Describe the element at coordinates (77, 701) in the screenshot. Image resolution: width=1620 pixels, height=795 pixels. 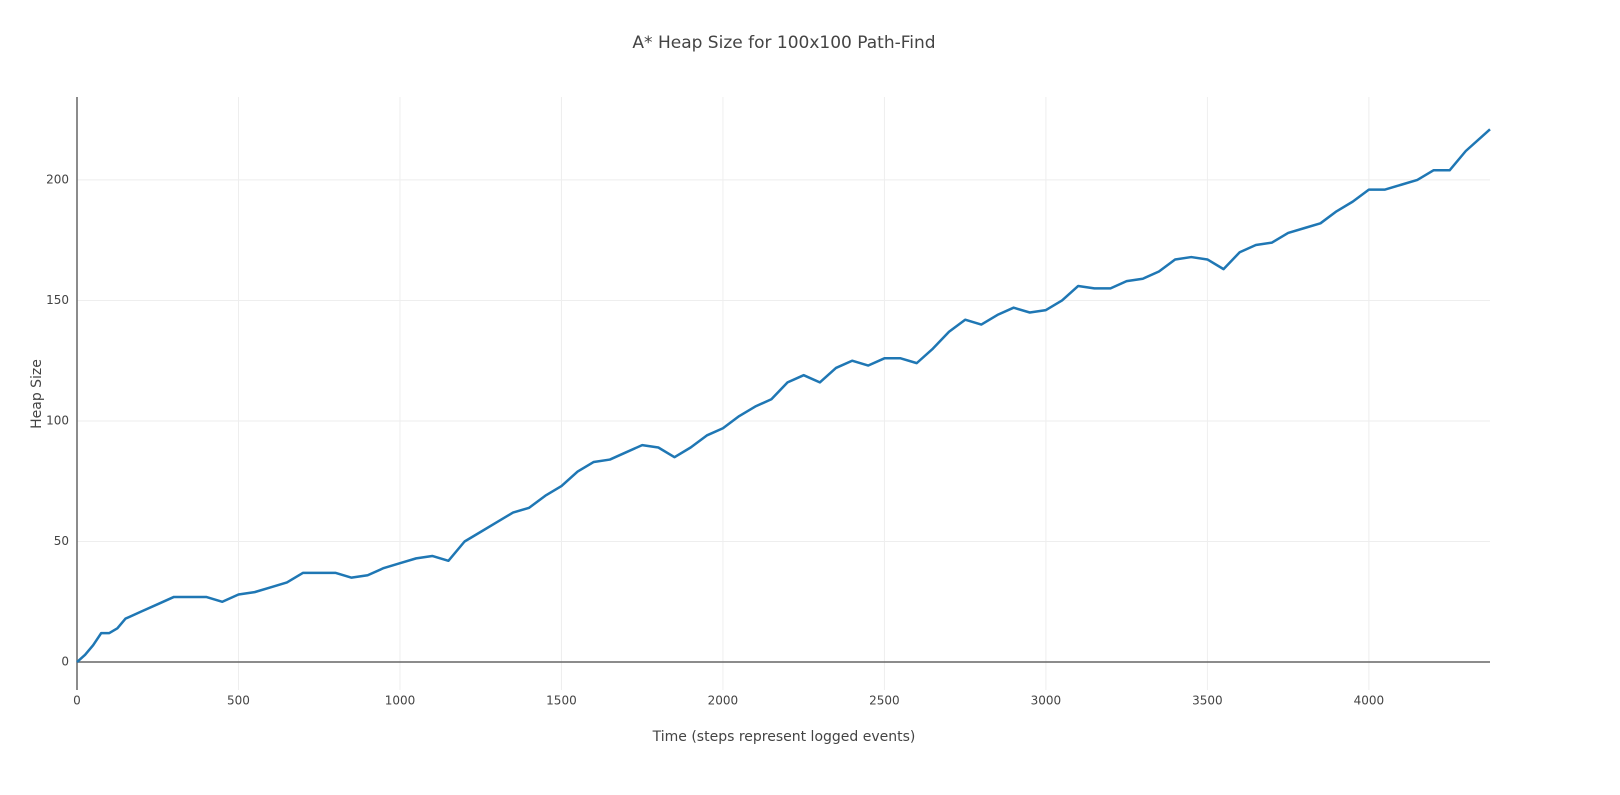
I see `x-tick-label: 0` at that location.